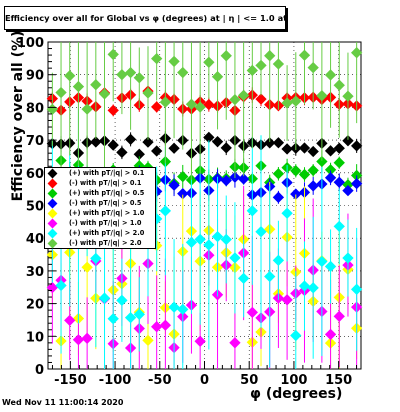  I want to click on legend-entry: (-) with pT/|q| > 2.0, so click(100, 243).